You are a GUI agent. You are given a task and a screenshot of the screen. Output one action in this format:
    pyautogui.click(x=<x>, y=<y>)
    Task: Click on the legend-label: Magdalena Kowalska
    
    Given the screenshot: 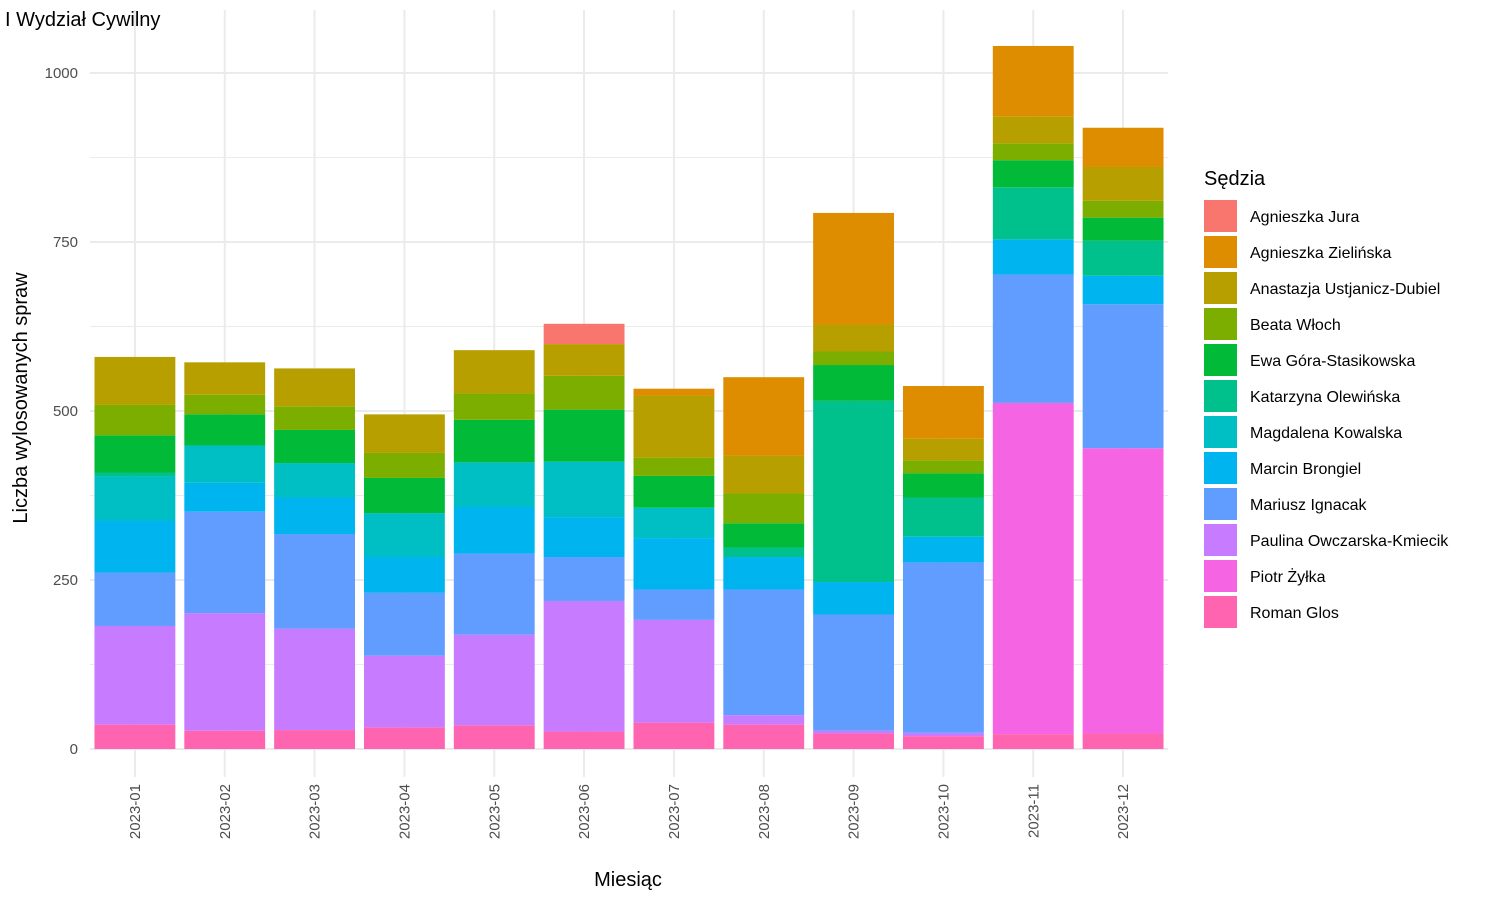 What is the action you would take?
    pyautogui.click(x=1326, y=433)
    